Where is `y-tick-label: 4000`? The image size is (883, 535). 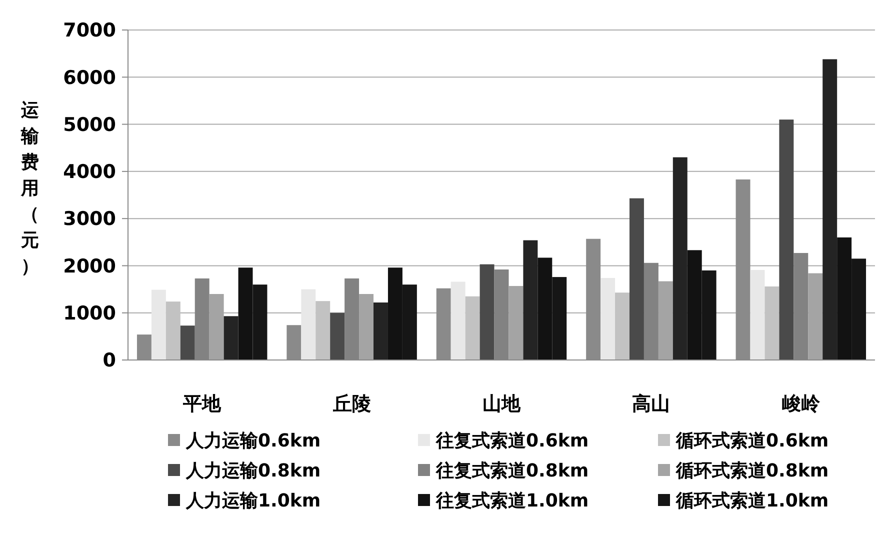 y-tick-label: 4000 is located at coordinates (89, 172).